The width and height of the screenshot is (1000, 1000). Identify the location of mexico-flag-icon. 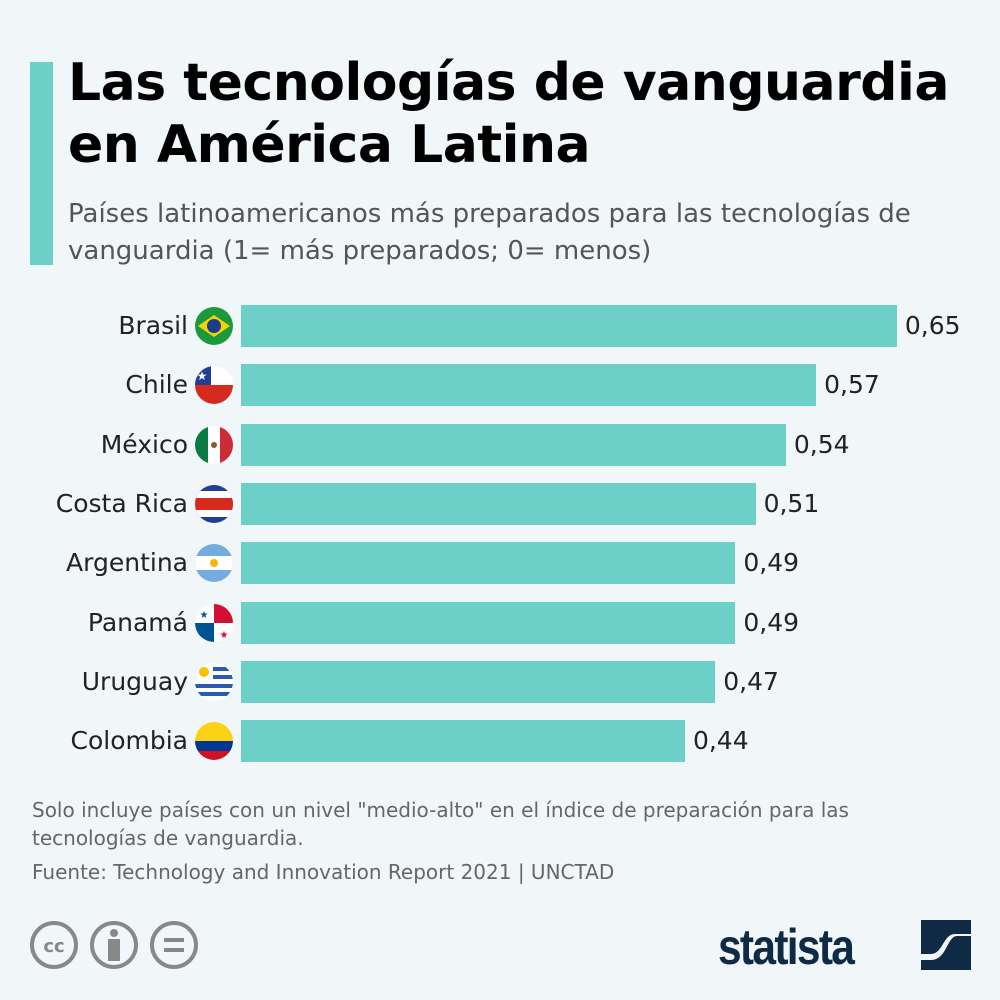
(214, 444).